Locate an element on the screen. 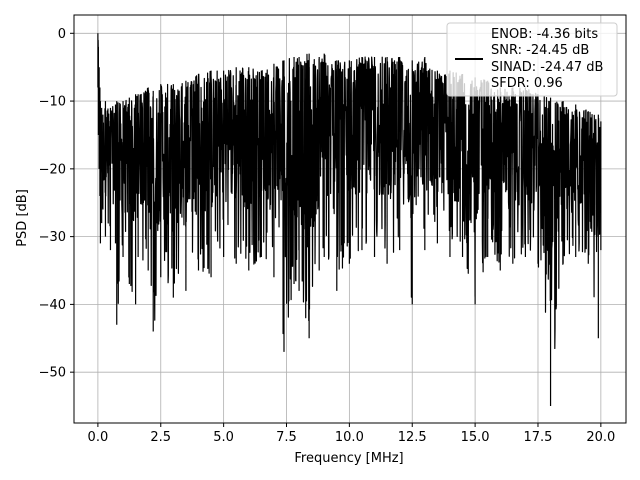 Image resolution: width=640 pixels, height=480 pixels. legend-entry-snr: SNR: -24.45 dB is located at coordinates (540, 50).